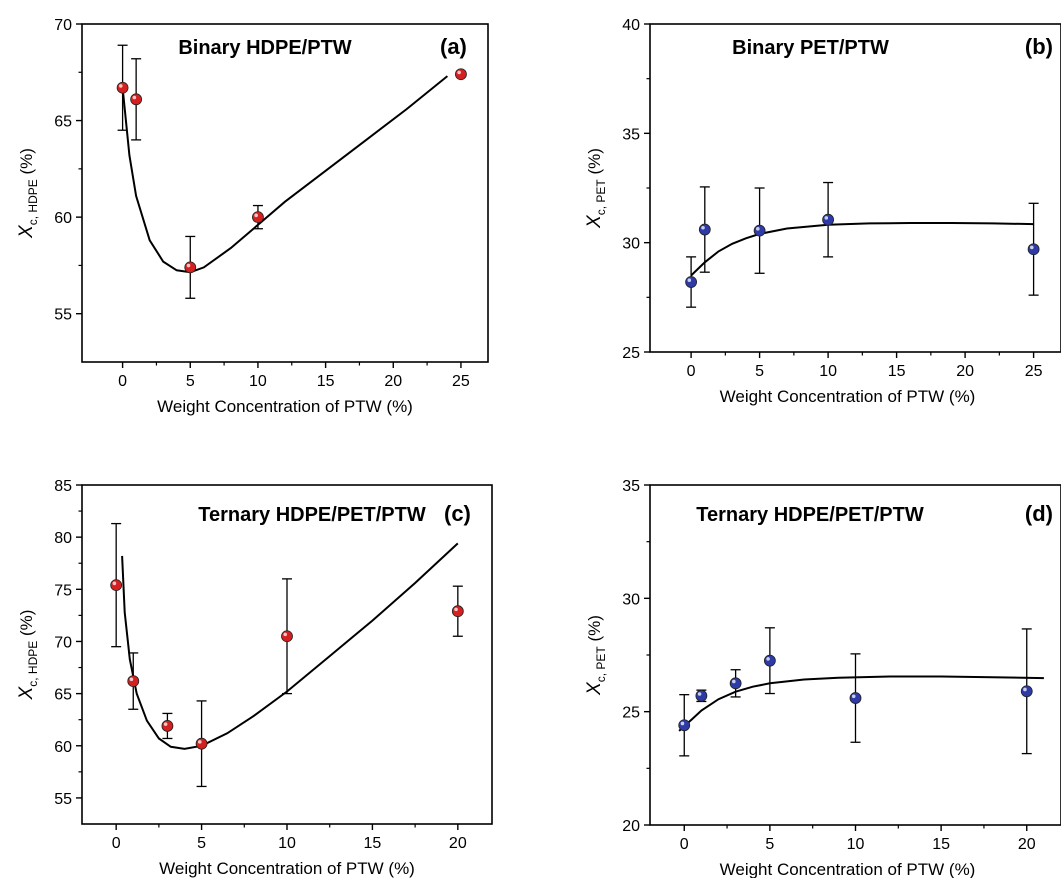 Image resolution: width=1061 pixels, height=878 pixels. Describe the element at coordinates (1039, 46) in the screenshot. I see `panel-letter: (b)` at that location.